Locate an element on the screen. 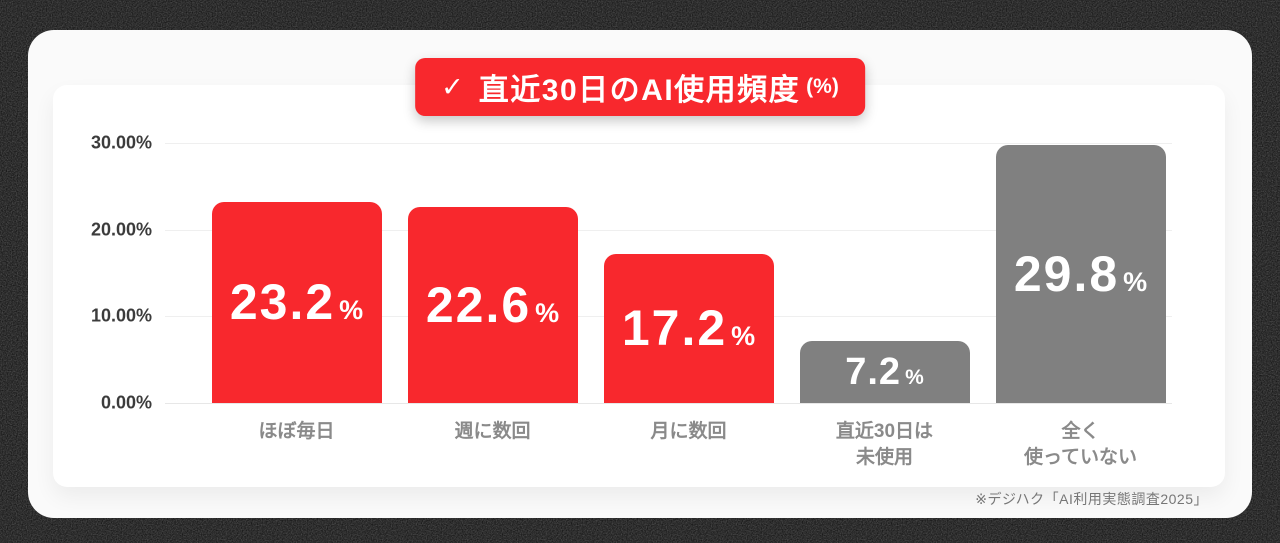  check-icon: ✓ is located at coordinates (452, 86).